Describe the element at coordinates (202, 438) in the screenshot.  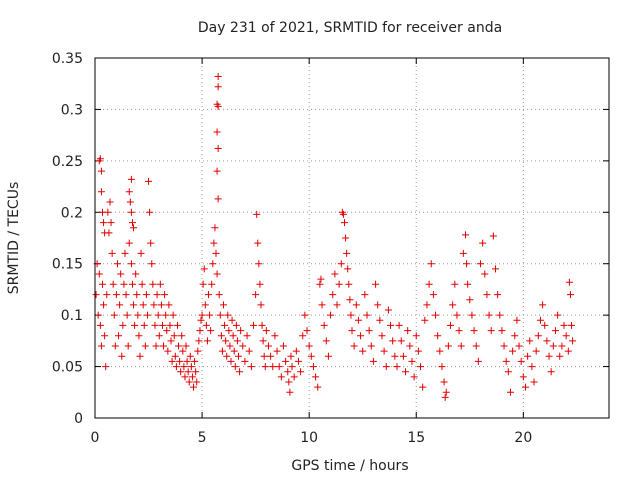
I see `x-tick-label: 5` at that location.